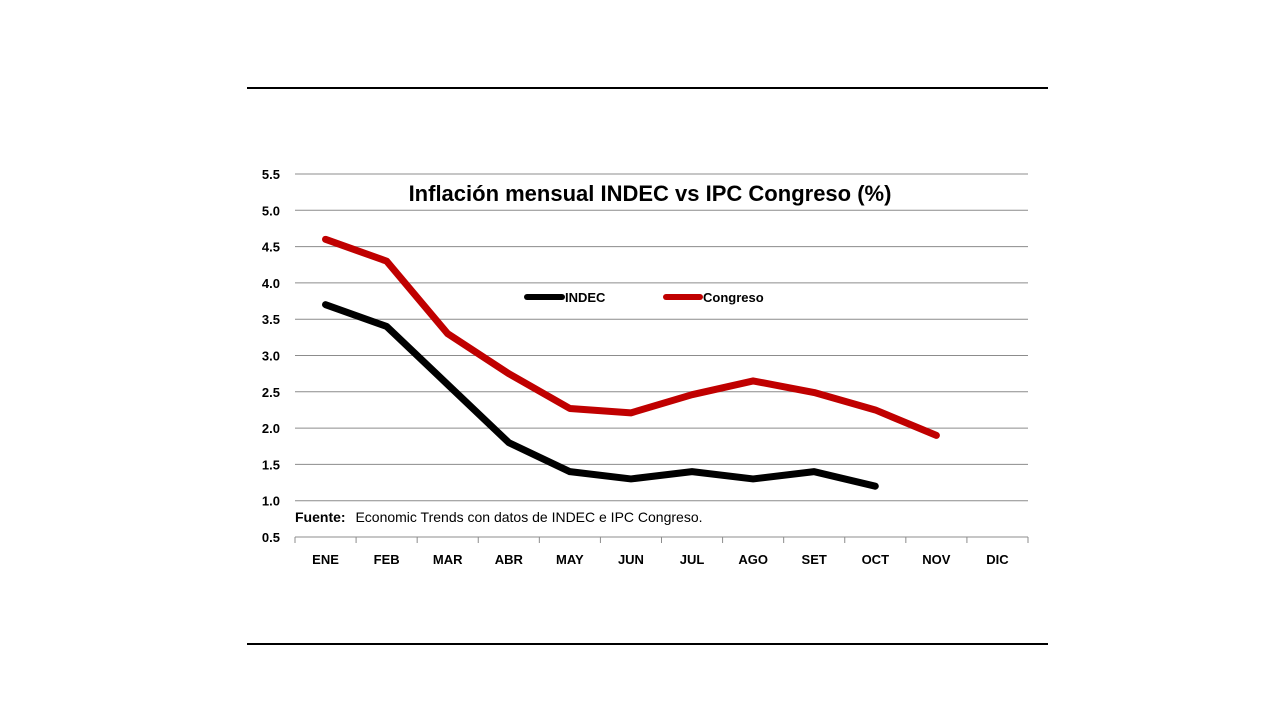 The width and height of the screenshot is (1280, 720). I want to click on y-tick-label: 2.0, so click(271, 428).